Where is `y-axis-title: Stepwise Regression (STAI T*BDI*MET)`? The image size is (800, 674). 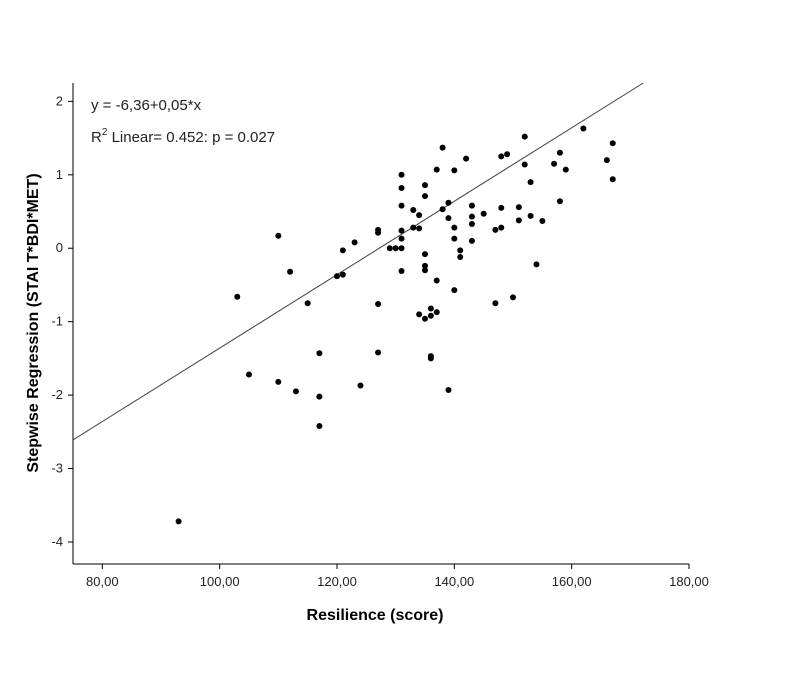 y-axis-title: Stepwise Regression (STAI T*BDI*MET) is located at coordinates (33, 322).